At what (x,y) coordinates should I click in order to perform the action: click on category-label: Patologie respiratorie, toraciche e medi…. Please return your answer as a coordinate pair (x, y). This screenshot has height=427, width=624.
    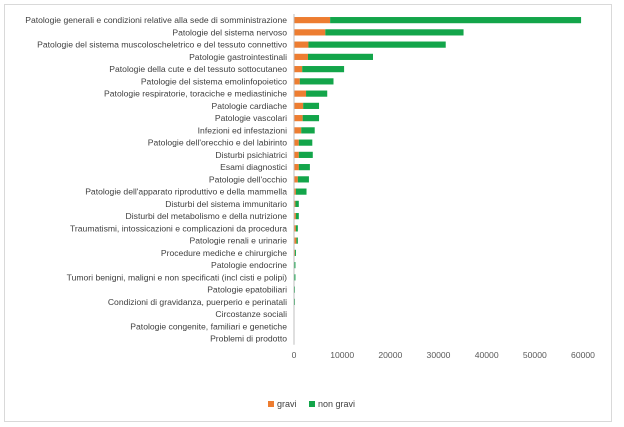
    Looking at the image, I should click on (195, 94).